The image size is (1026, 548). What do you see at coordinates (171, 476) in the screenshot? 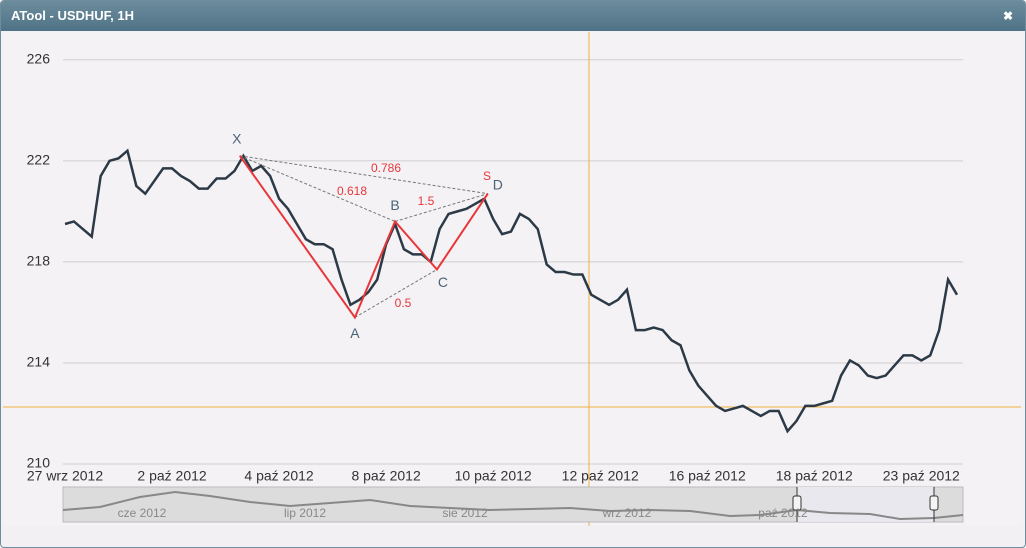
I see `x-tick-label: 2 paź 2012` at bounding box center [171, 476].